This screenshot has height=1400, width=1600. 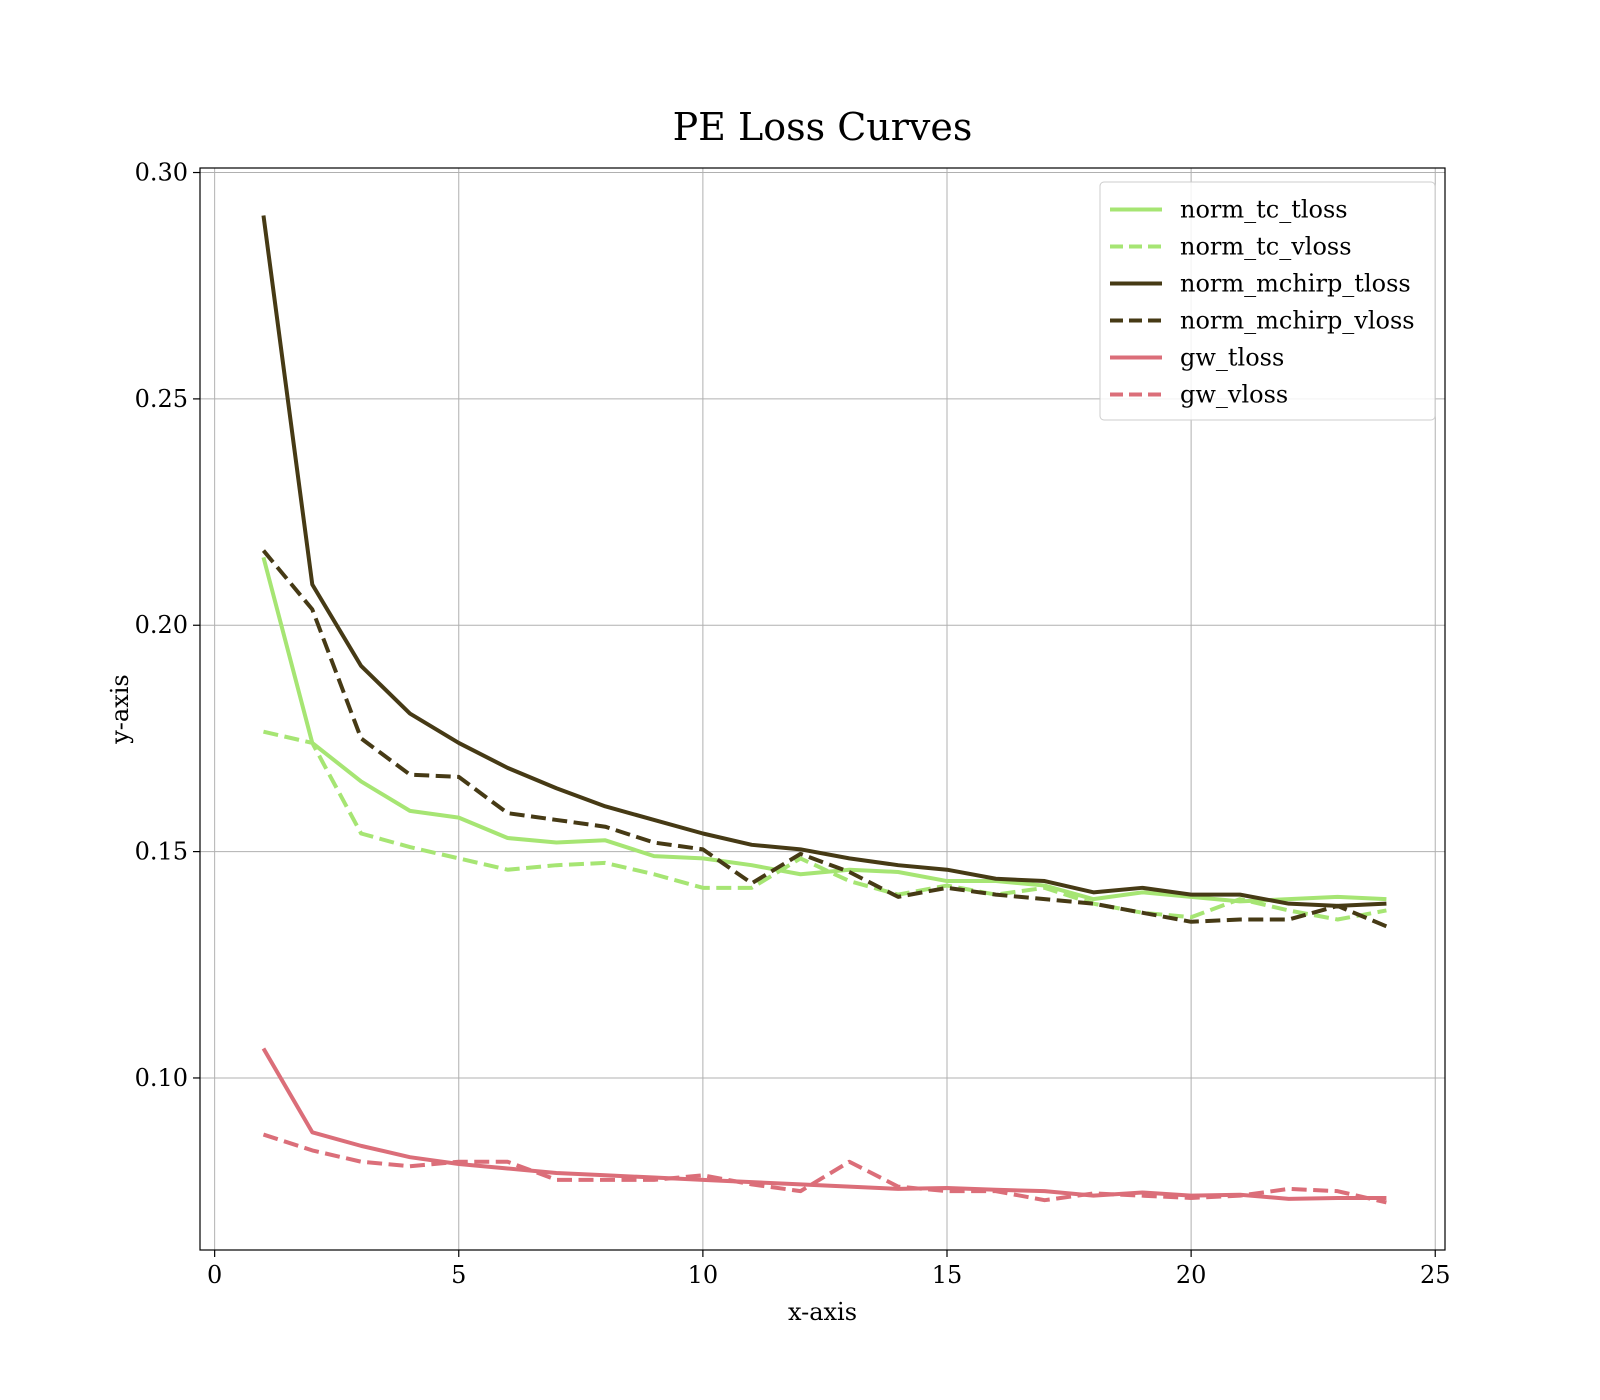 What do you see at coordinates (1232, 358) in the screenshot?
I see `legend-label: gw_tloss` at bounding box center [1232, 358].